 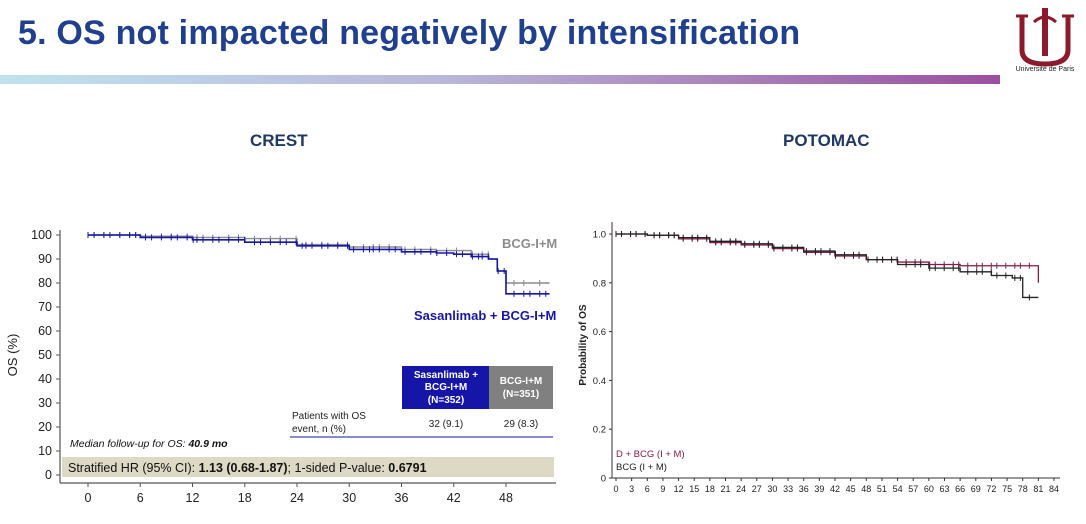 I want to click on crest-x-tick-label: 18, so click(x=245, y=498).